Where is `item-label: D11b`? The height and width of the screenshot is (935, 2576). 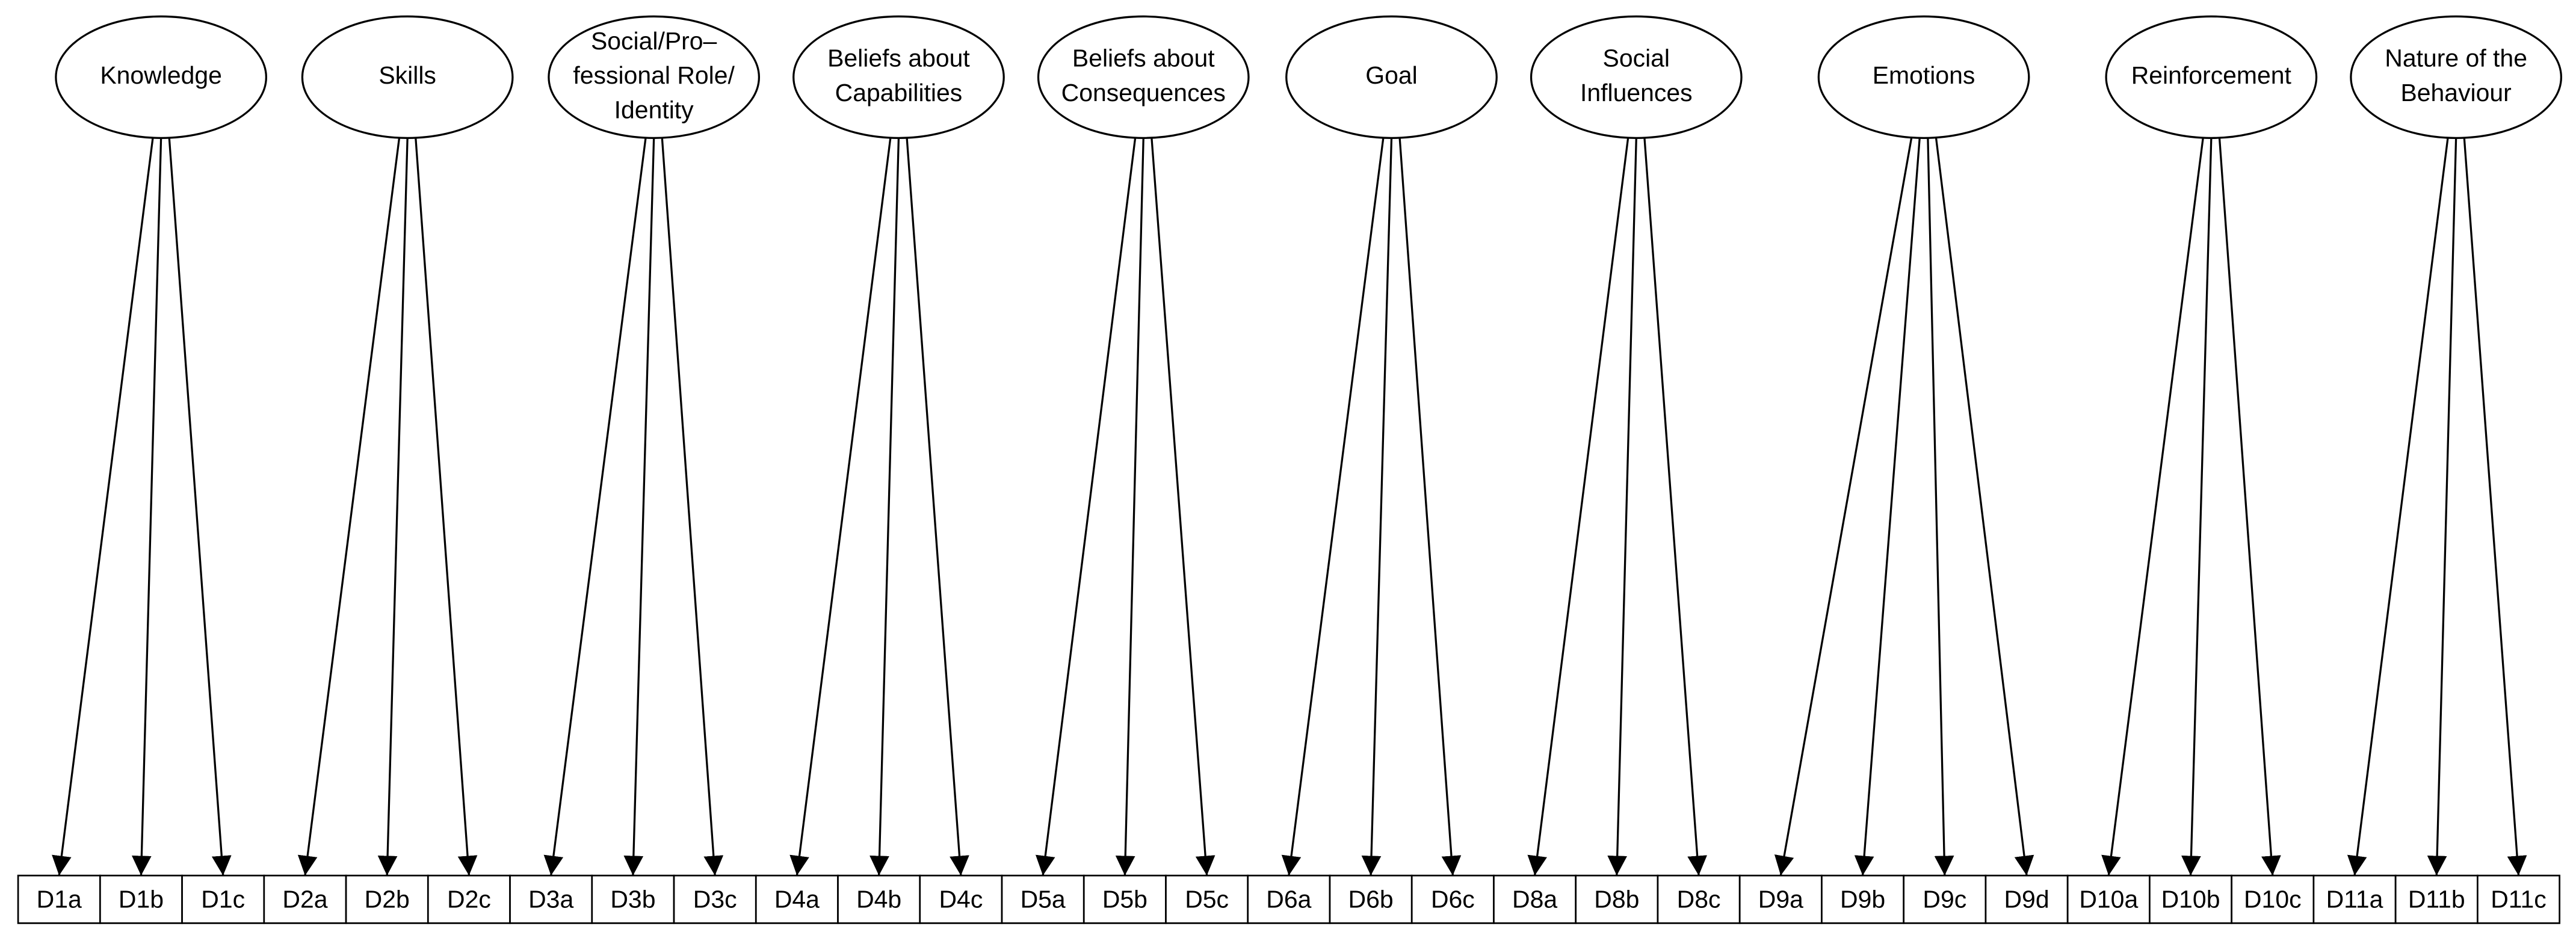
item-label: D11b is located at coordinates (2436, 899).